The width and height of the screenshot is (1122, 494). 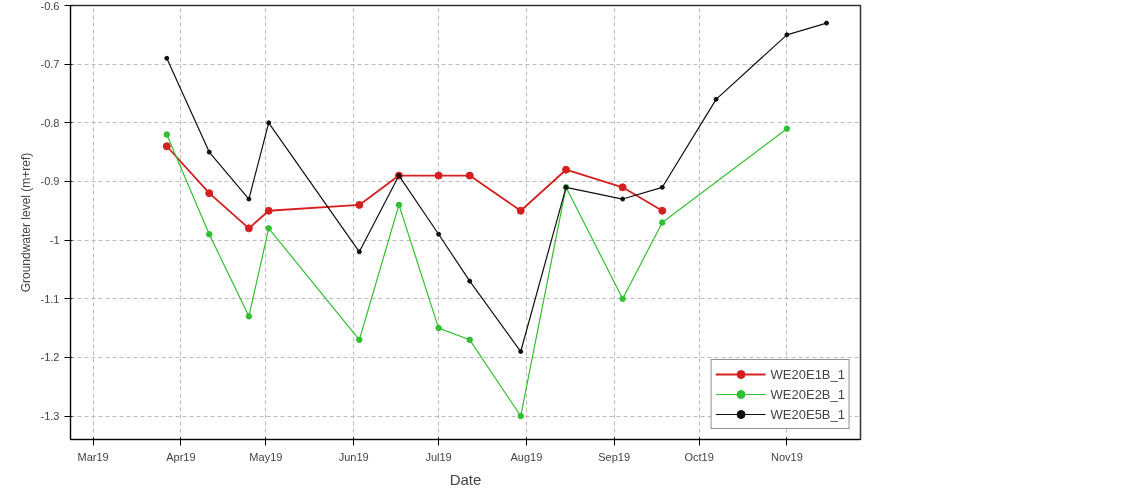 I want to click on y-tick-label: -0.8, so click(x=50, y=122).